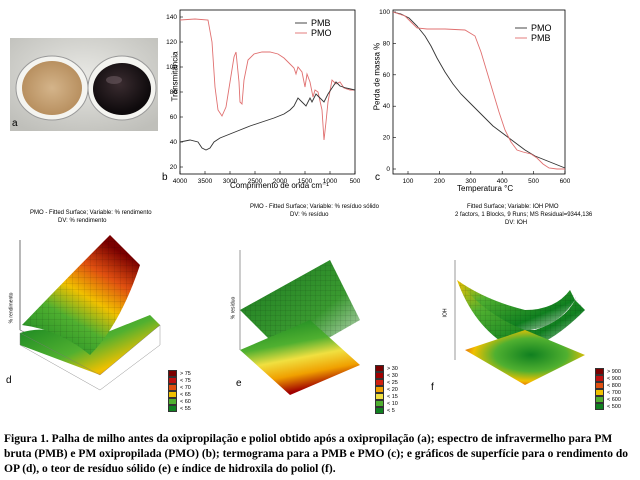 The height and width of the screenshot is (480, 640). Describe the element at coordinates (180, 181) in the screenshot. I see `ir-x-tick-0: 4000` at that location.